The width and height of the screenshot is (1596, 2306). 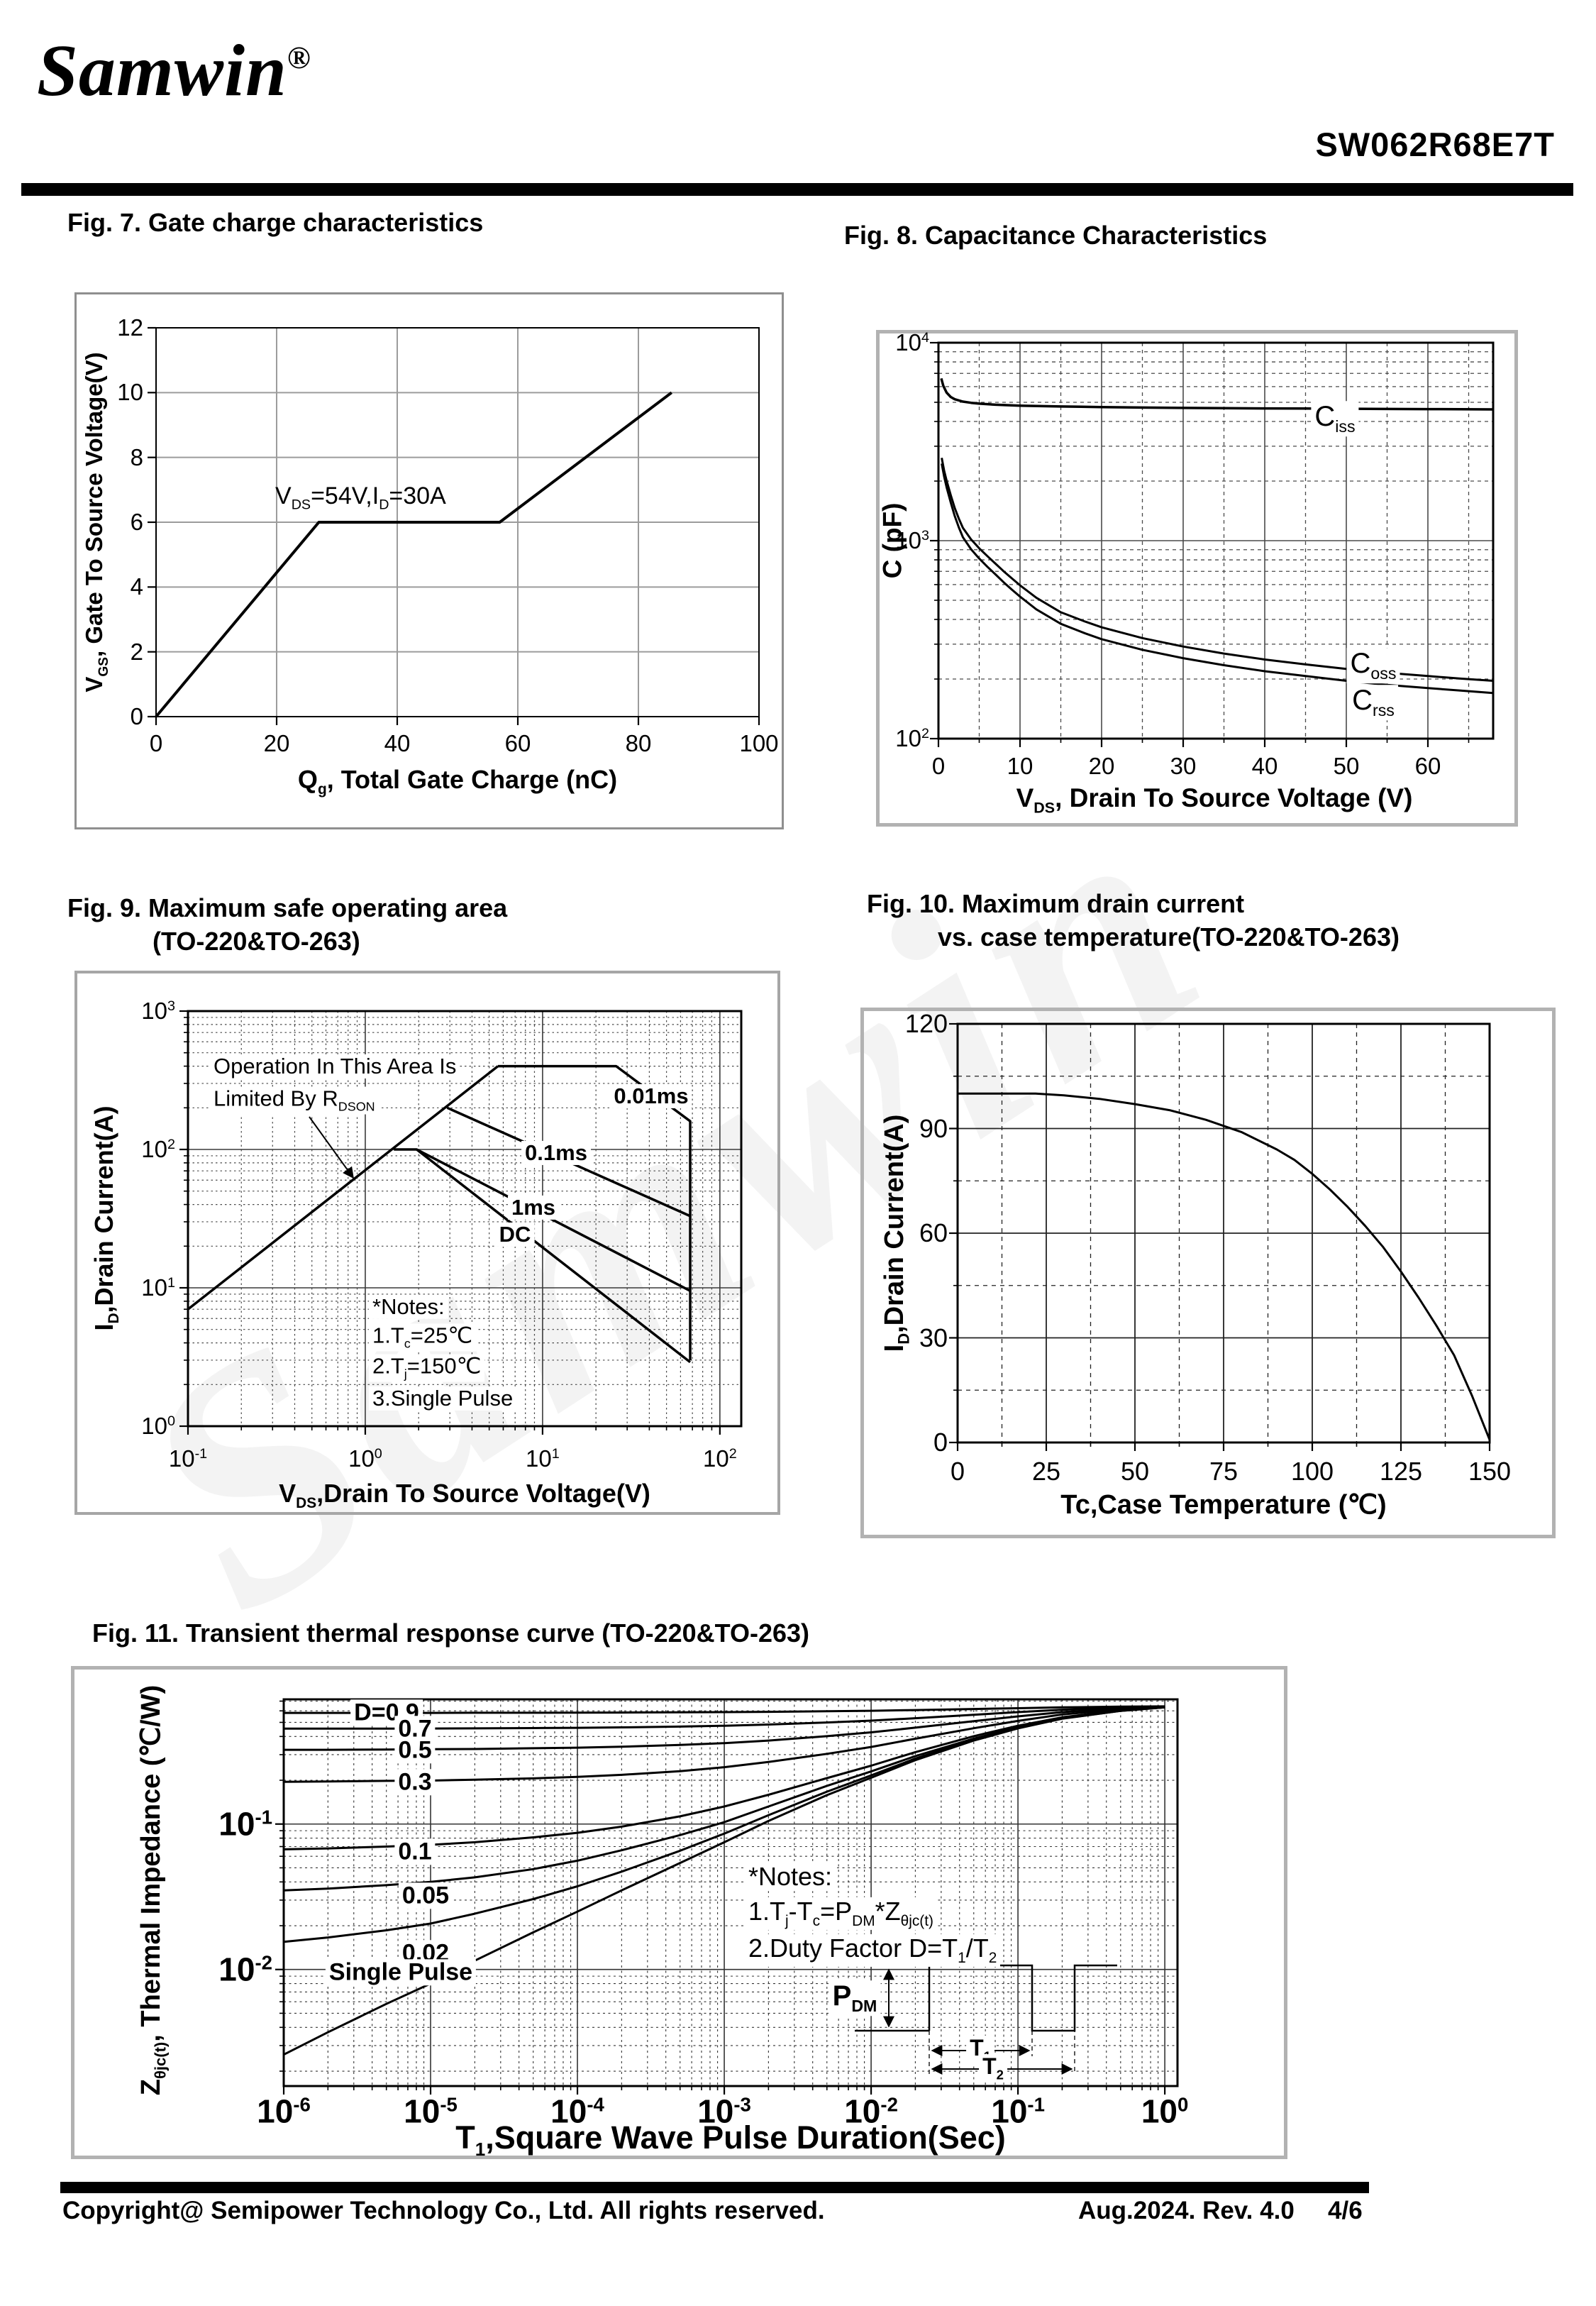 What do you see at coordinates (515, 1234) in the screenshot?
I see `fig9-annotation: DC` at bounding box center [515, 1234].